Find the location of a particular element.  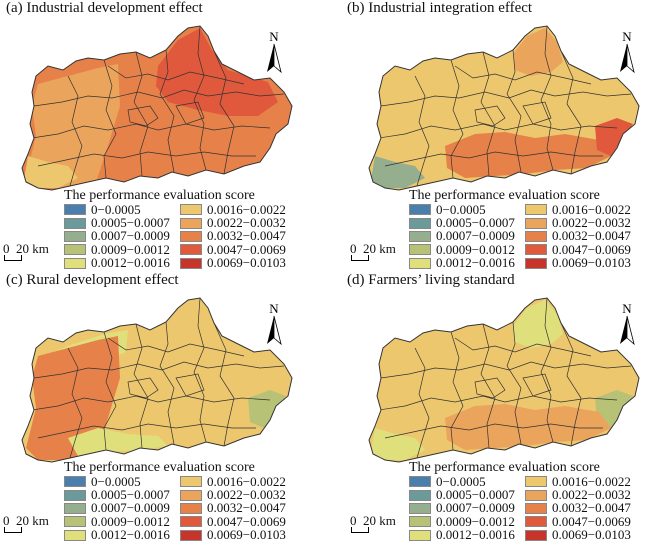

legend-label: 0.0032−0.0047 is located at coordinates (246, 508).